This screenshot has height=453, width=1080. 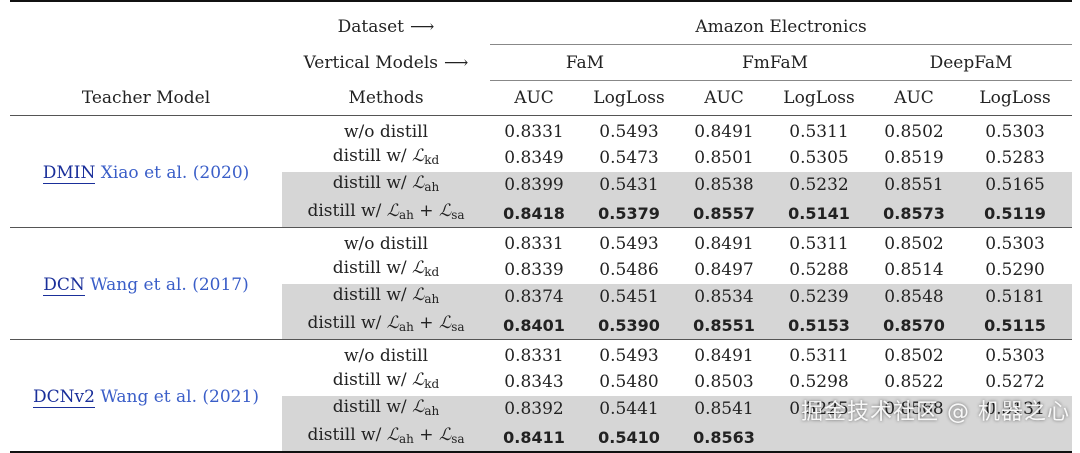 I want to click on value-cell: 0.5486, so click(x=629, y=269).